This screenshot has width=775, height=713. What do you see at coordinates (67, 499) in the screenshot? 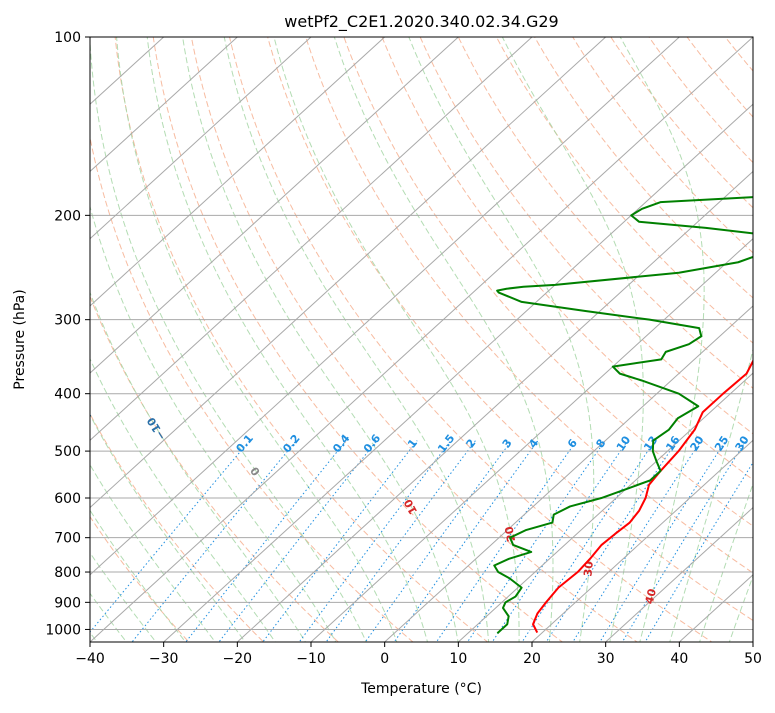
I see `y-tick-label: 600` at bounding box center [67, 499].